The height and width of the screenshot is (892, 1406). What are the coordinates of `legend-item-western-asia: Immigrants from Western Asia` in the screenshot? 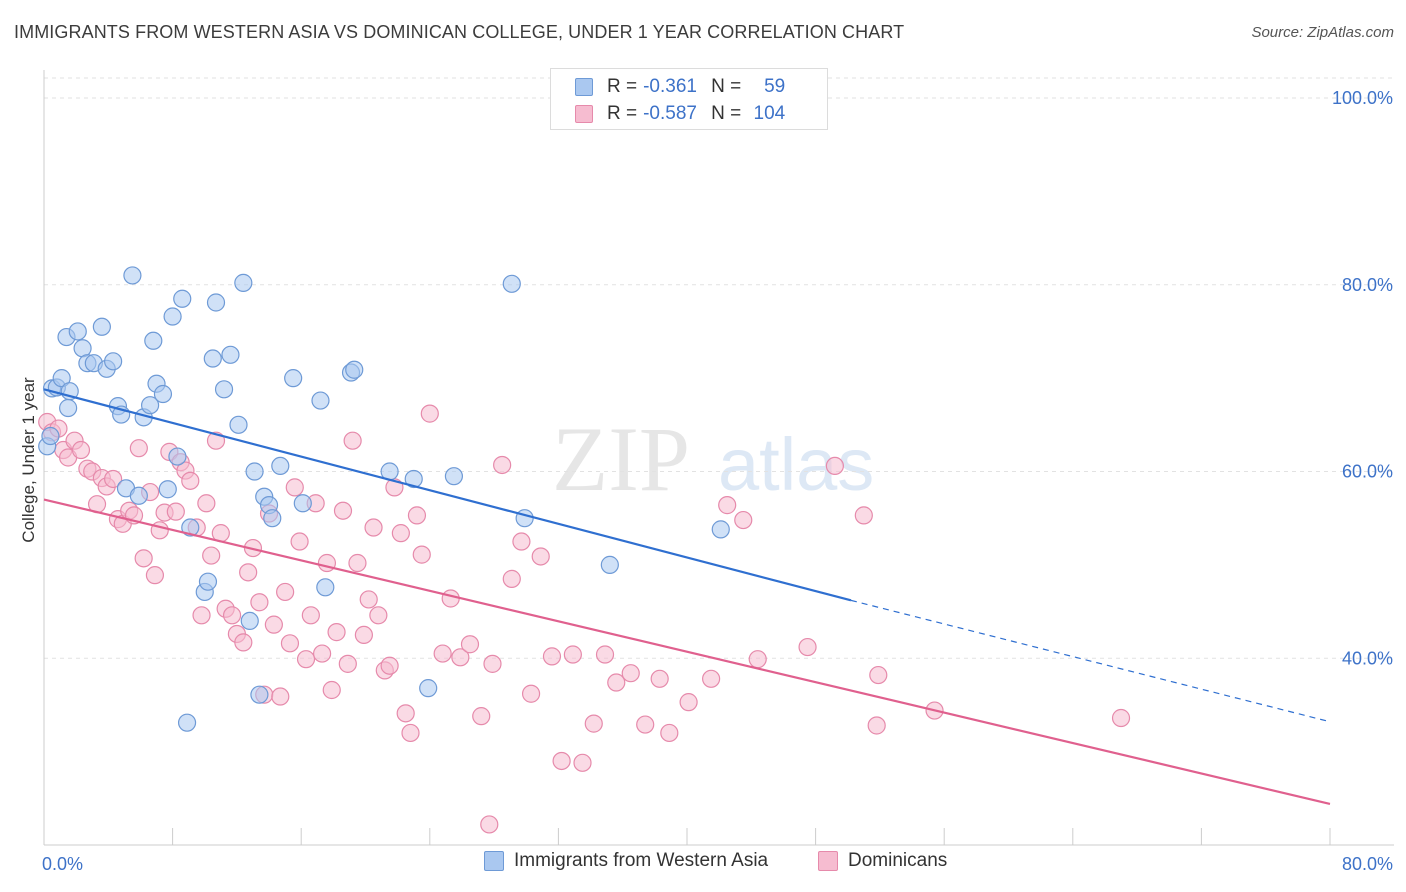 It's located at (626, 861).